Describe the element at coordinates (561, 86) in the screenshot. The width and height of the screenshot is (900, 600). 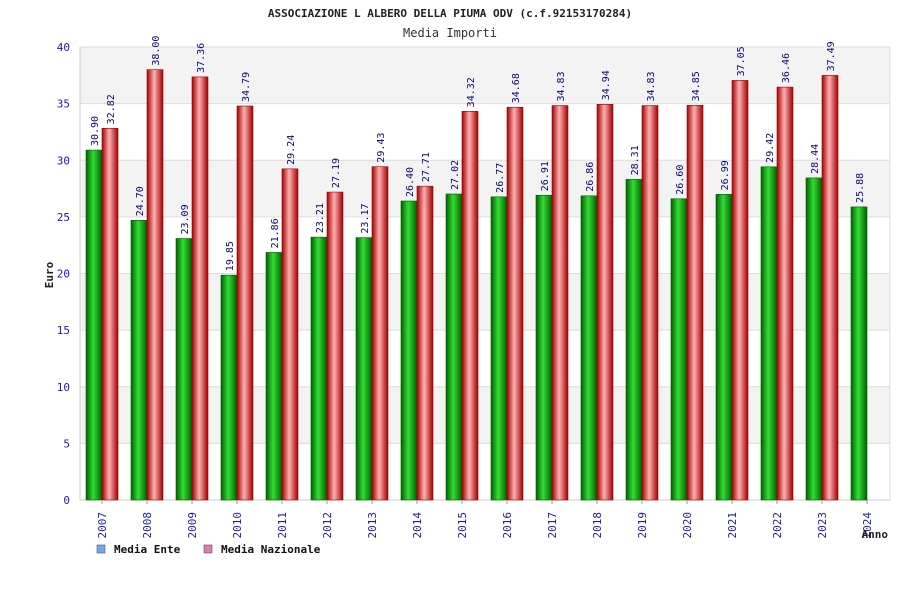
I see `data-label-media-nazionale-2017: 34.83` at that location.